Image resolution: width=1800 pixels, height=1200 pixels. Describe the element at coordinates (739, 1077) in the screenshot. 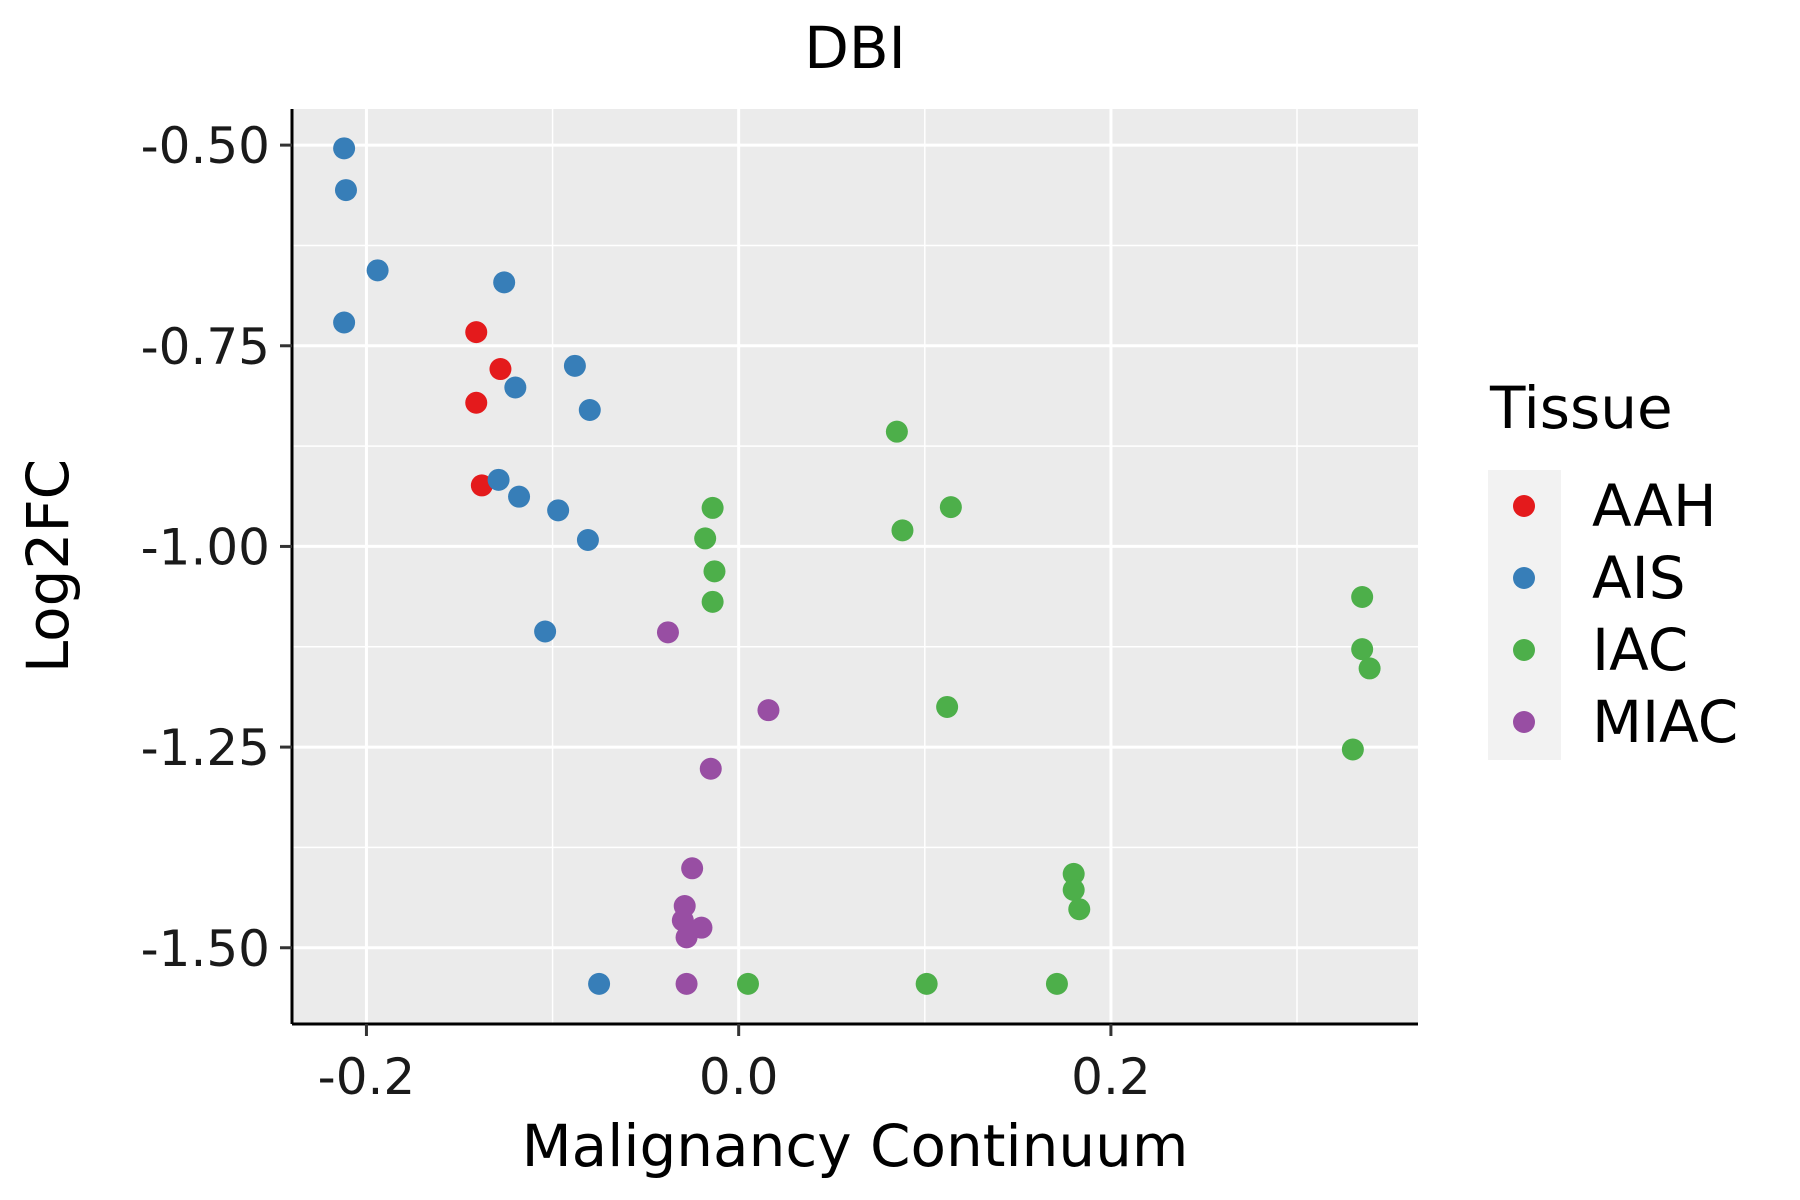

I see `x-tick-label: 0.0` at that location.